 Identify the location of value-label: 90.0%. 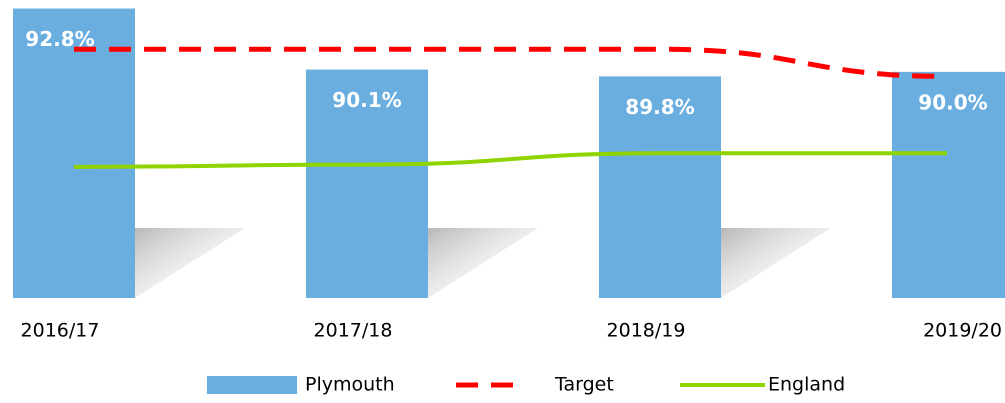
(952, 102).